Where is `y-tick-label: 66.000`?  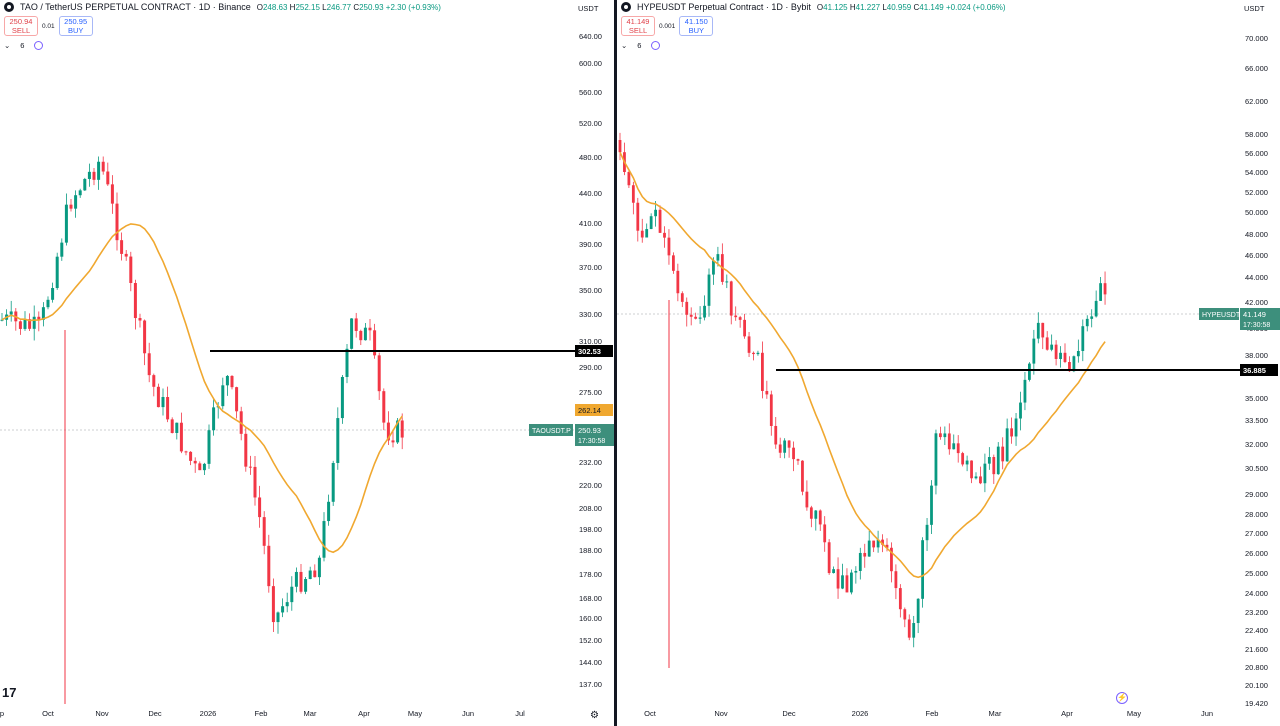 y-tick-label: 66.000 is located at coordinates (1256, 68).